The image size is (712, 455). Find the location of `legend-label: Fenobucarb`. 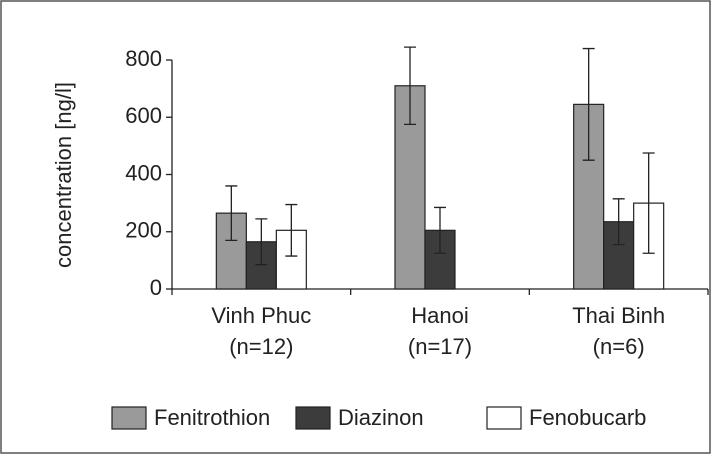

legend-label: Fenobucarb is located at coordinates (587, 417).